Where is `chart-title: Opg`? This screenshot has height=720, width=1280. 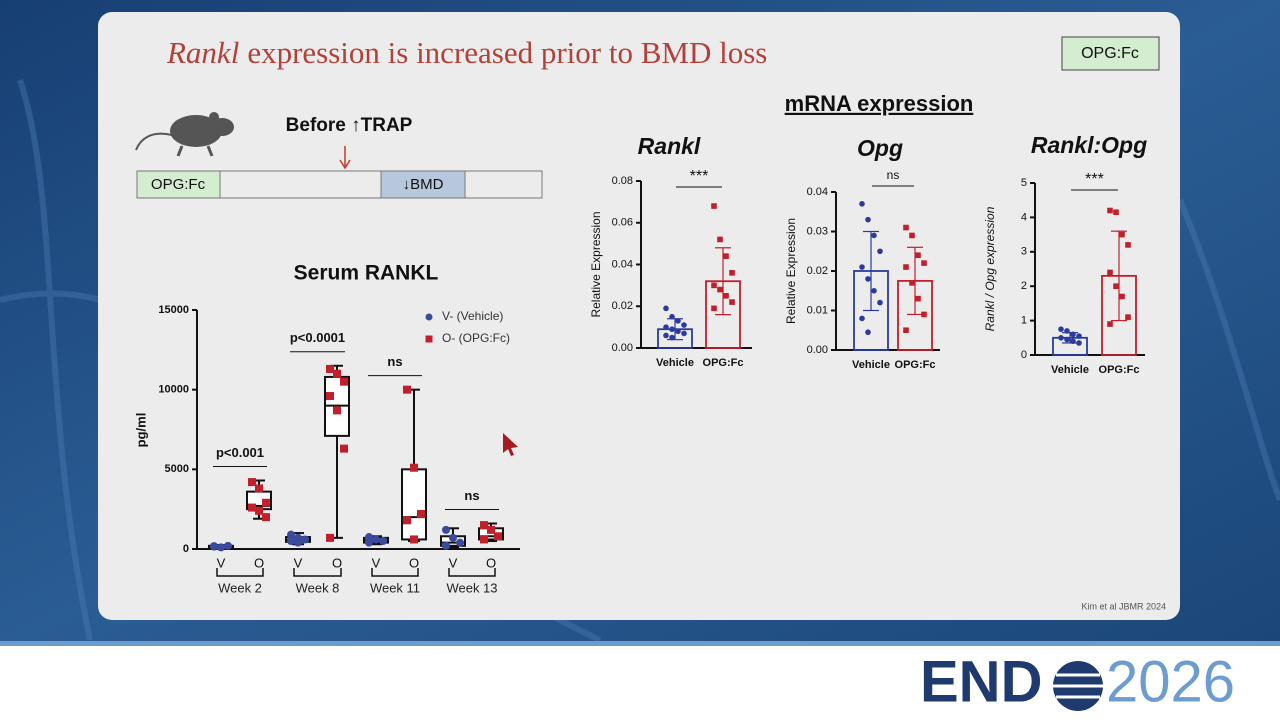 chart-title: Opg is located at coordinates (880, 148).